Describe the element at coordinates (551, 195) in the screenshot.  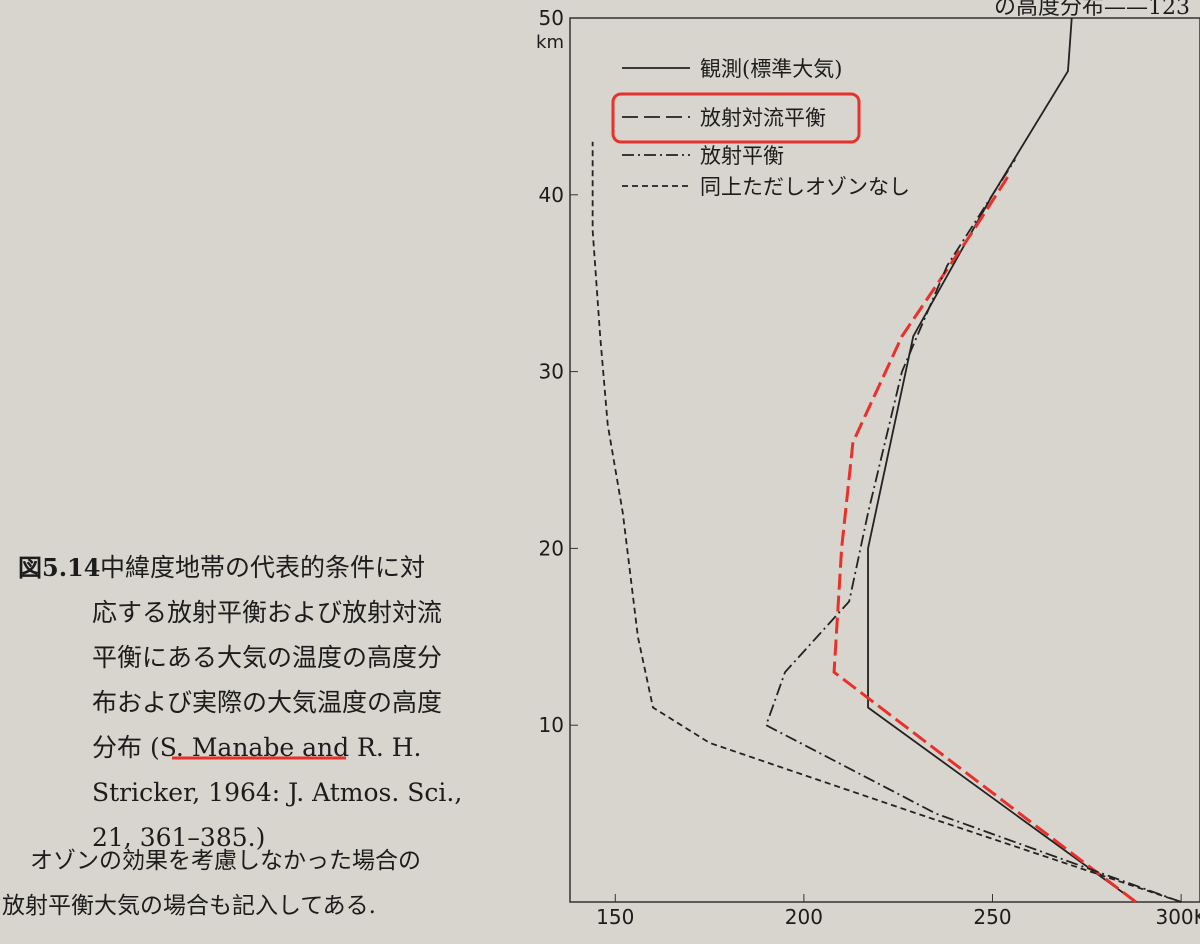
I see `y-tick-label: 40` at that location.